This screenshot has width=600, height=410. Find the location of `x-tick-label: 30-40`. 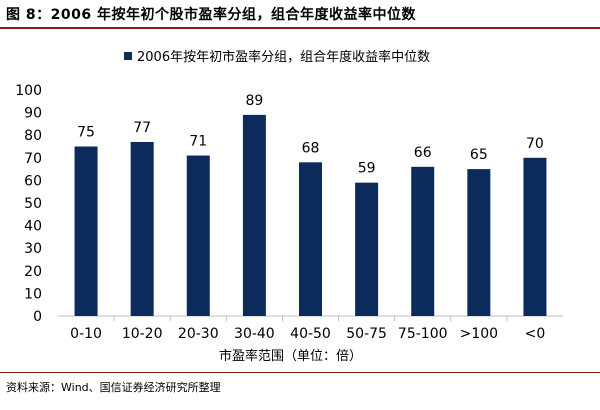

x-tick-label: 30-40 is located at coordinates (254, 334).